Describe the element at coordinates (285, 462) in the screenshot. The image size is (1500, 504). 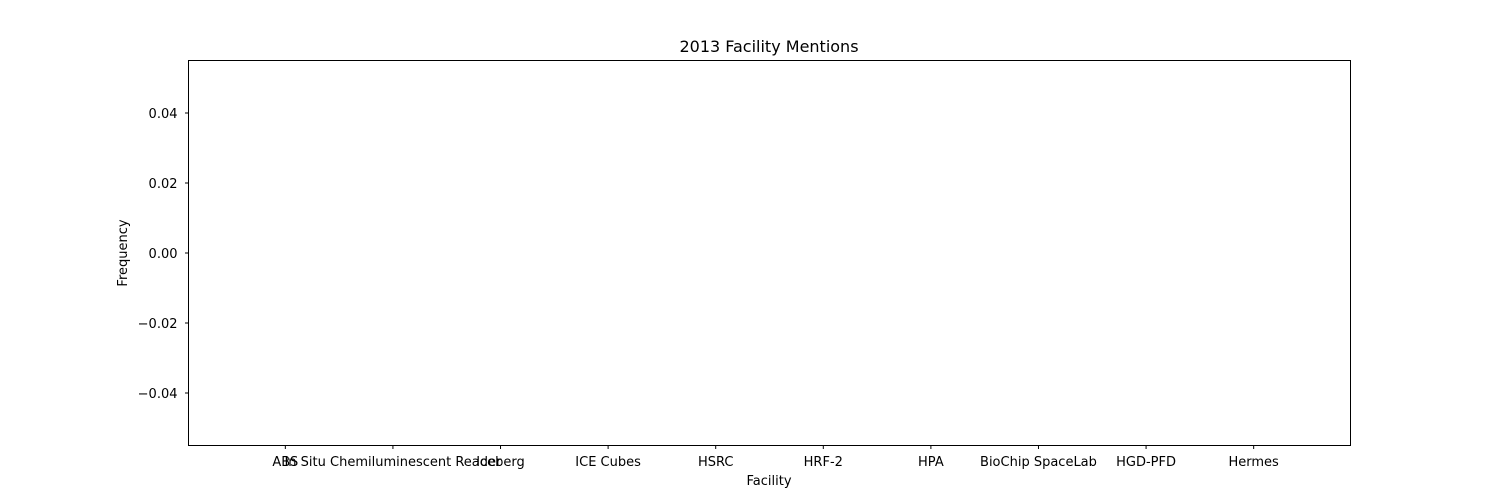
I see `x-tick-label: ABS` at that location.